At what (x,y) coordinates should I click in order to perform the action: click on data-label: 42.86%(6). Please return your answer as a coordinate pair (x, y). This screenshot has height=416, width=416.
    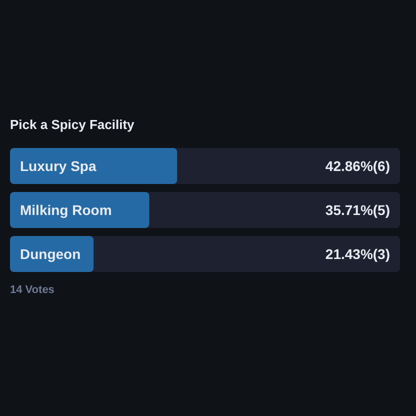
    Looking at the image, I should click on (357, 166).